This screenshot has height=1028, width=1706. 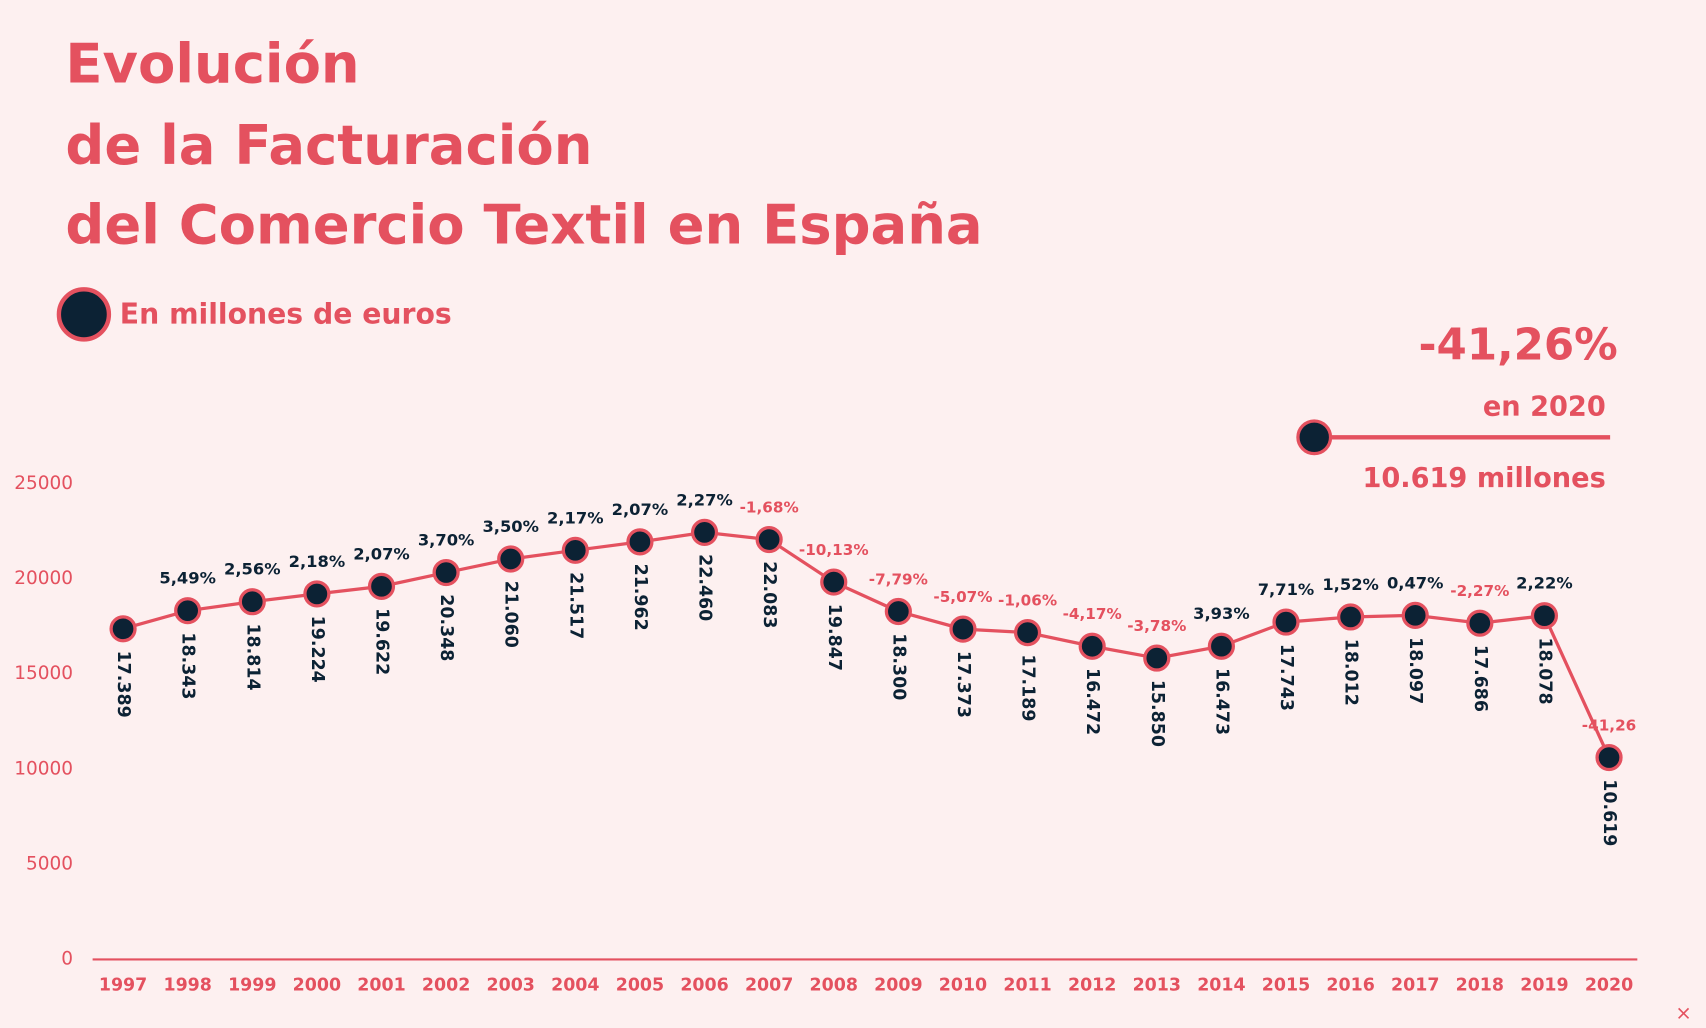 What do you see at coordinates (1028, 687) in the screenshot?
I see `value-label: 17.189` at bounding box center [1028, 687].